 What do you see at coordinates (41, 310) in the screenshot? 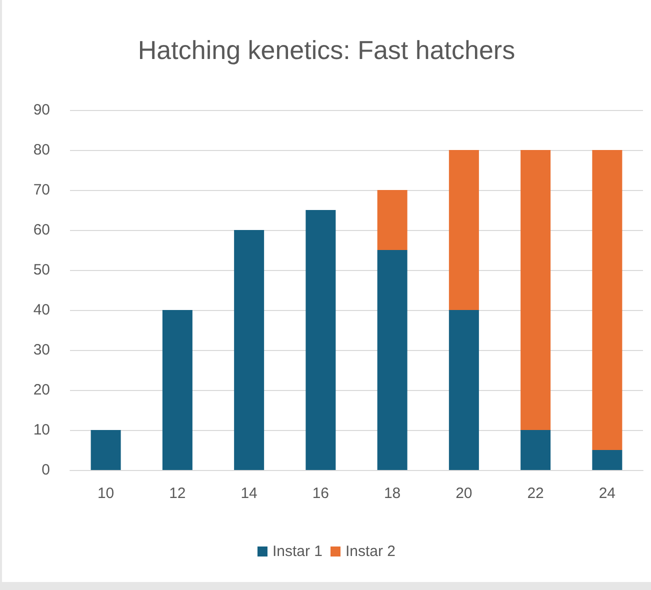
I see `y-tick-label: 40` at bounding box center [41, 310].